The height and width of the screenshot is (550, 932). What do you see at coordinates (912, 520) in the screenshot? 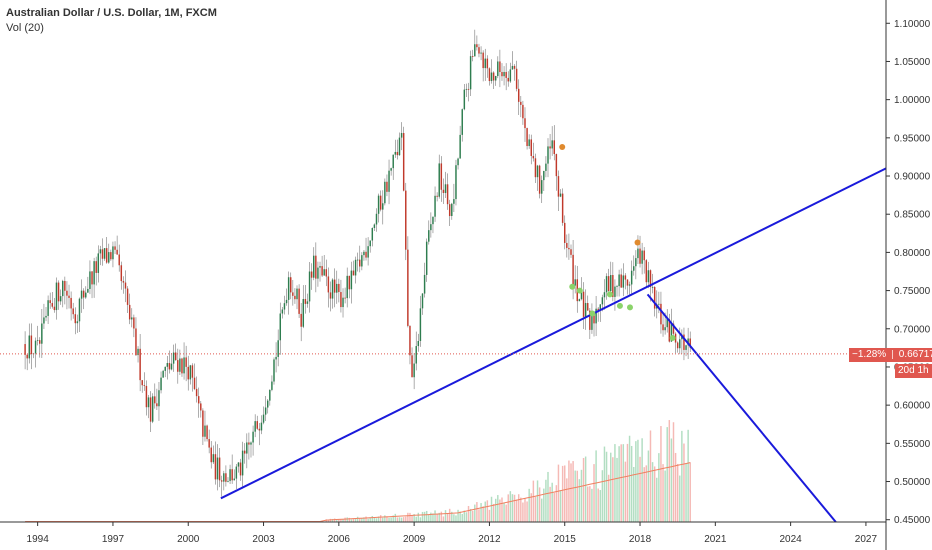
I see `y-tick-label: 0.45000` at bounding box center [912, 520].